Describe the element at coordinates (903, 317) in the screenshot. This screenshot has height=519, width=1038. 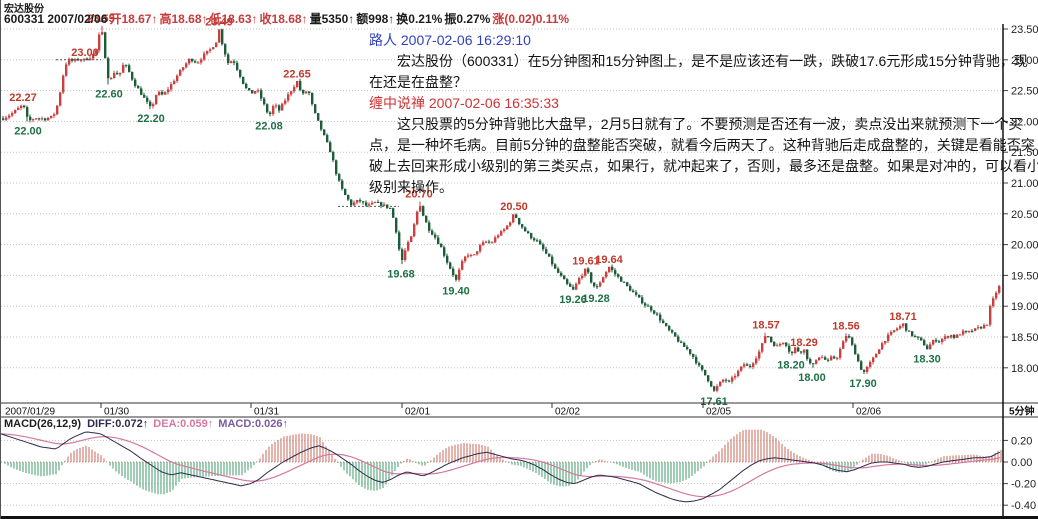
I see `price-extreme-label: 18.71` at that location.